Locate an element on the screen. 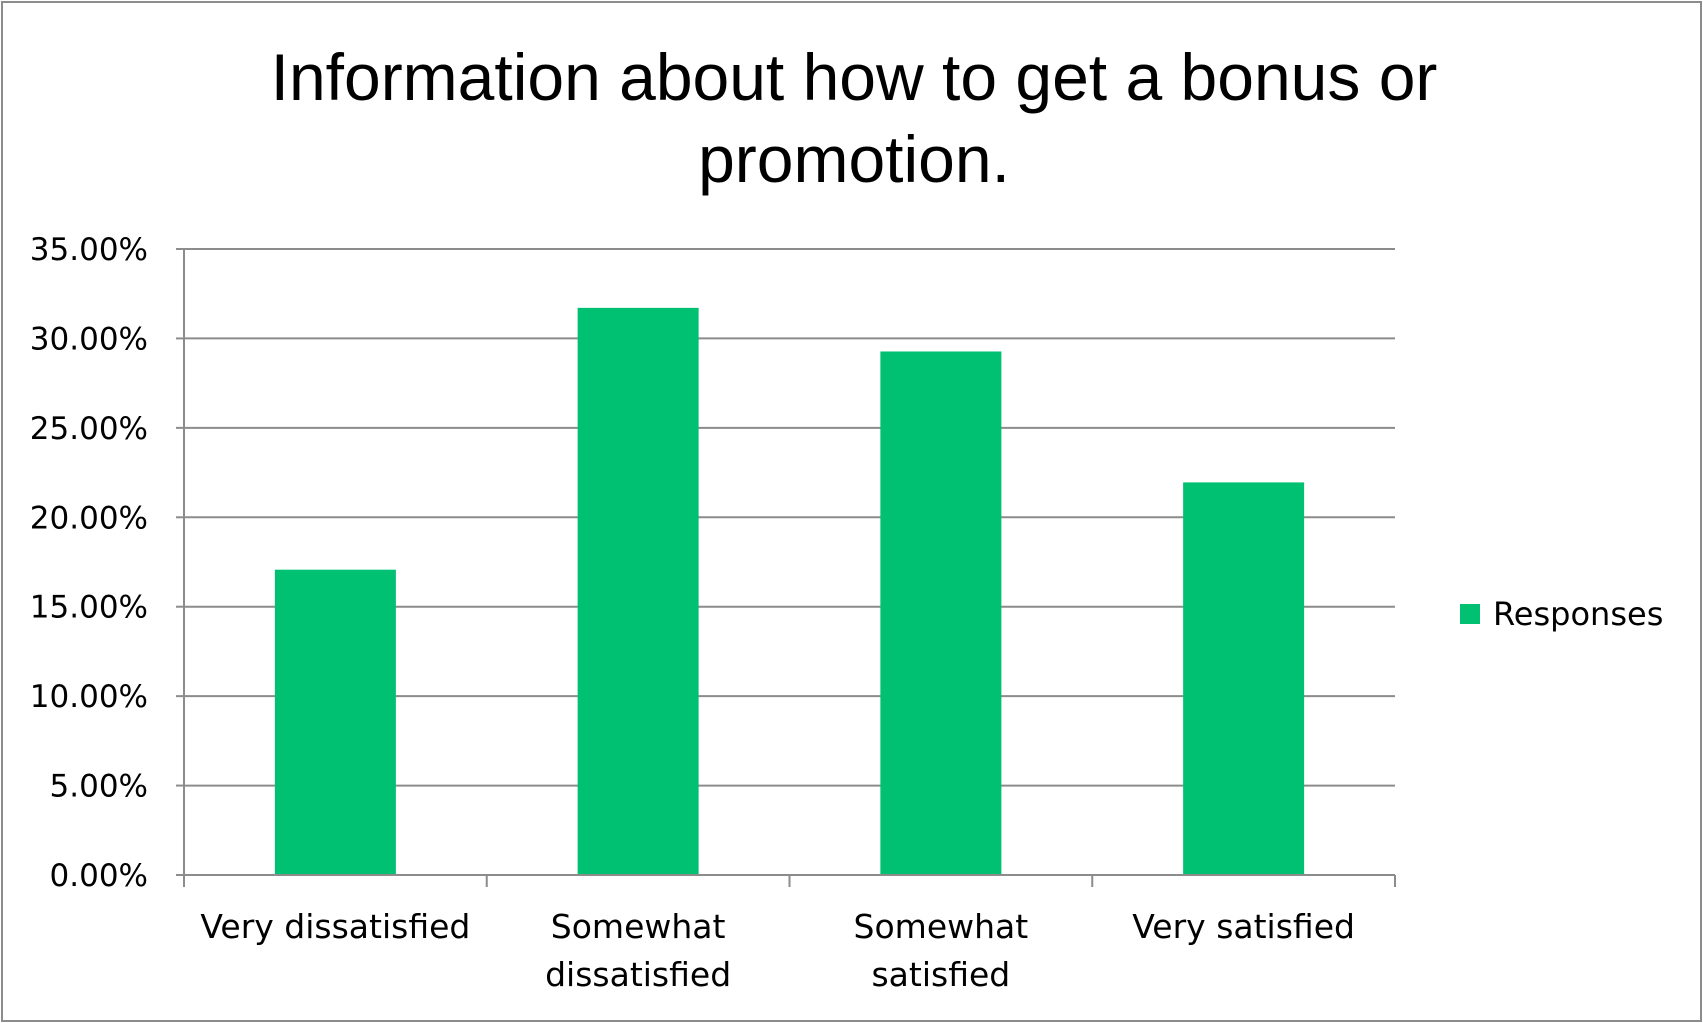 This screenshot has width=1703, height=1023. legend-label: Responses is located at coordinates (1578, 614).